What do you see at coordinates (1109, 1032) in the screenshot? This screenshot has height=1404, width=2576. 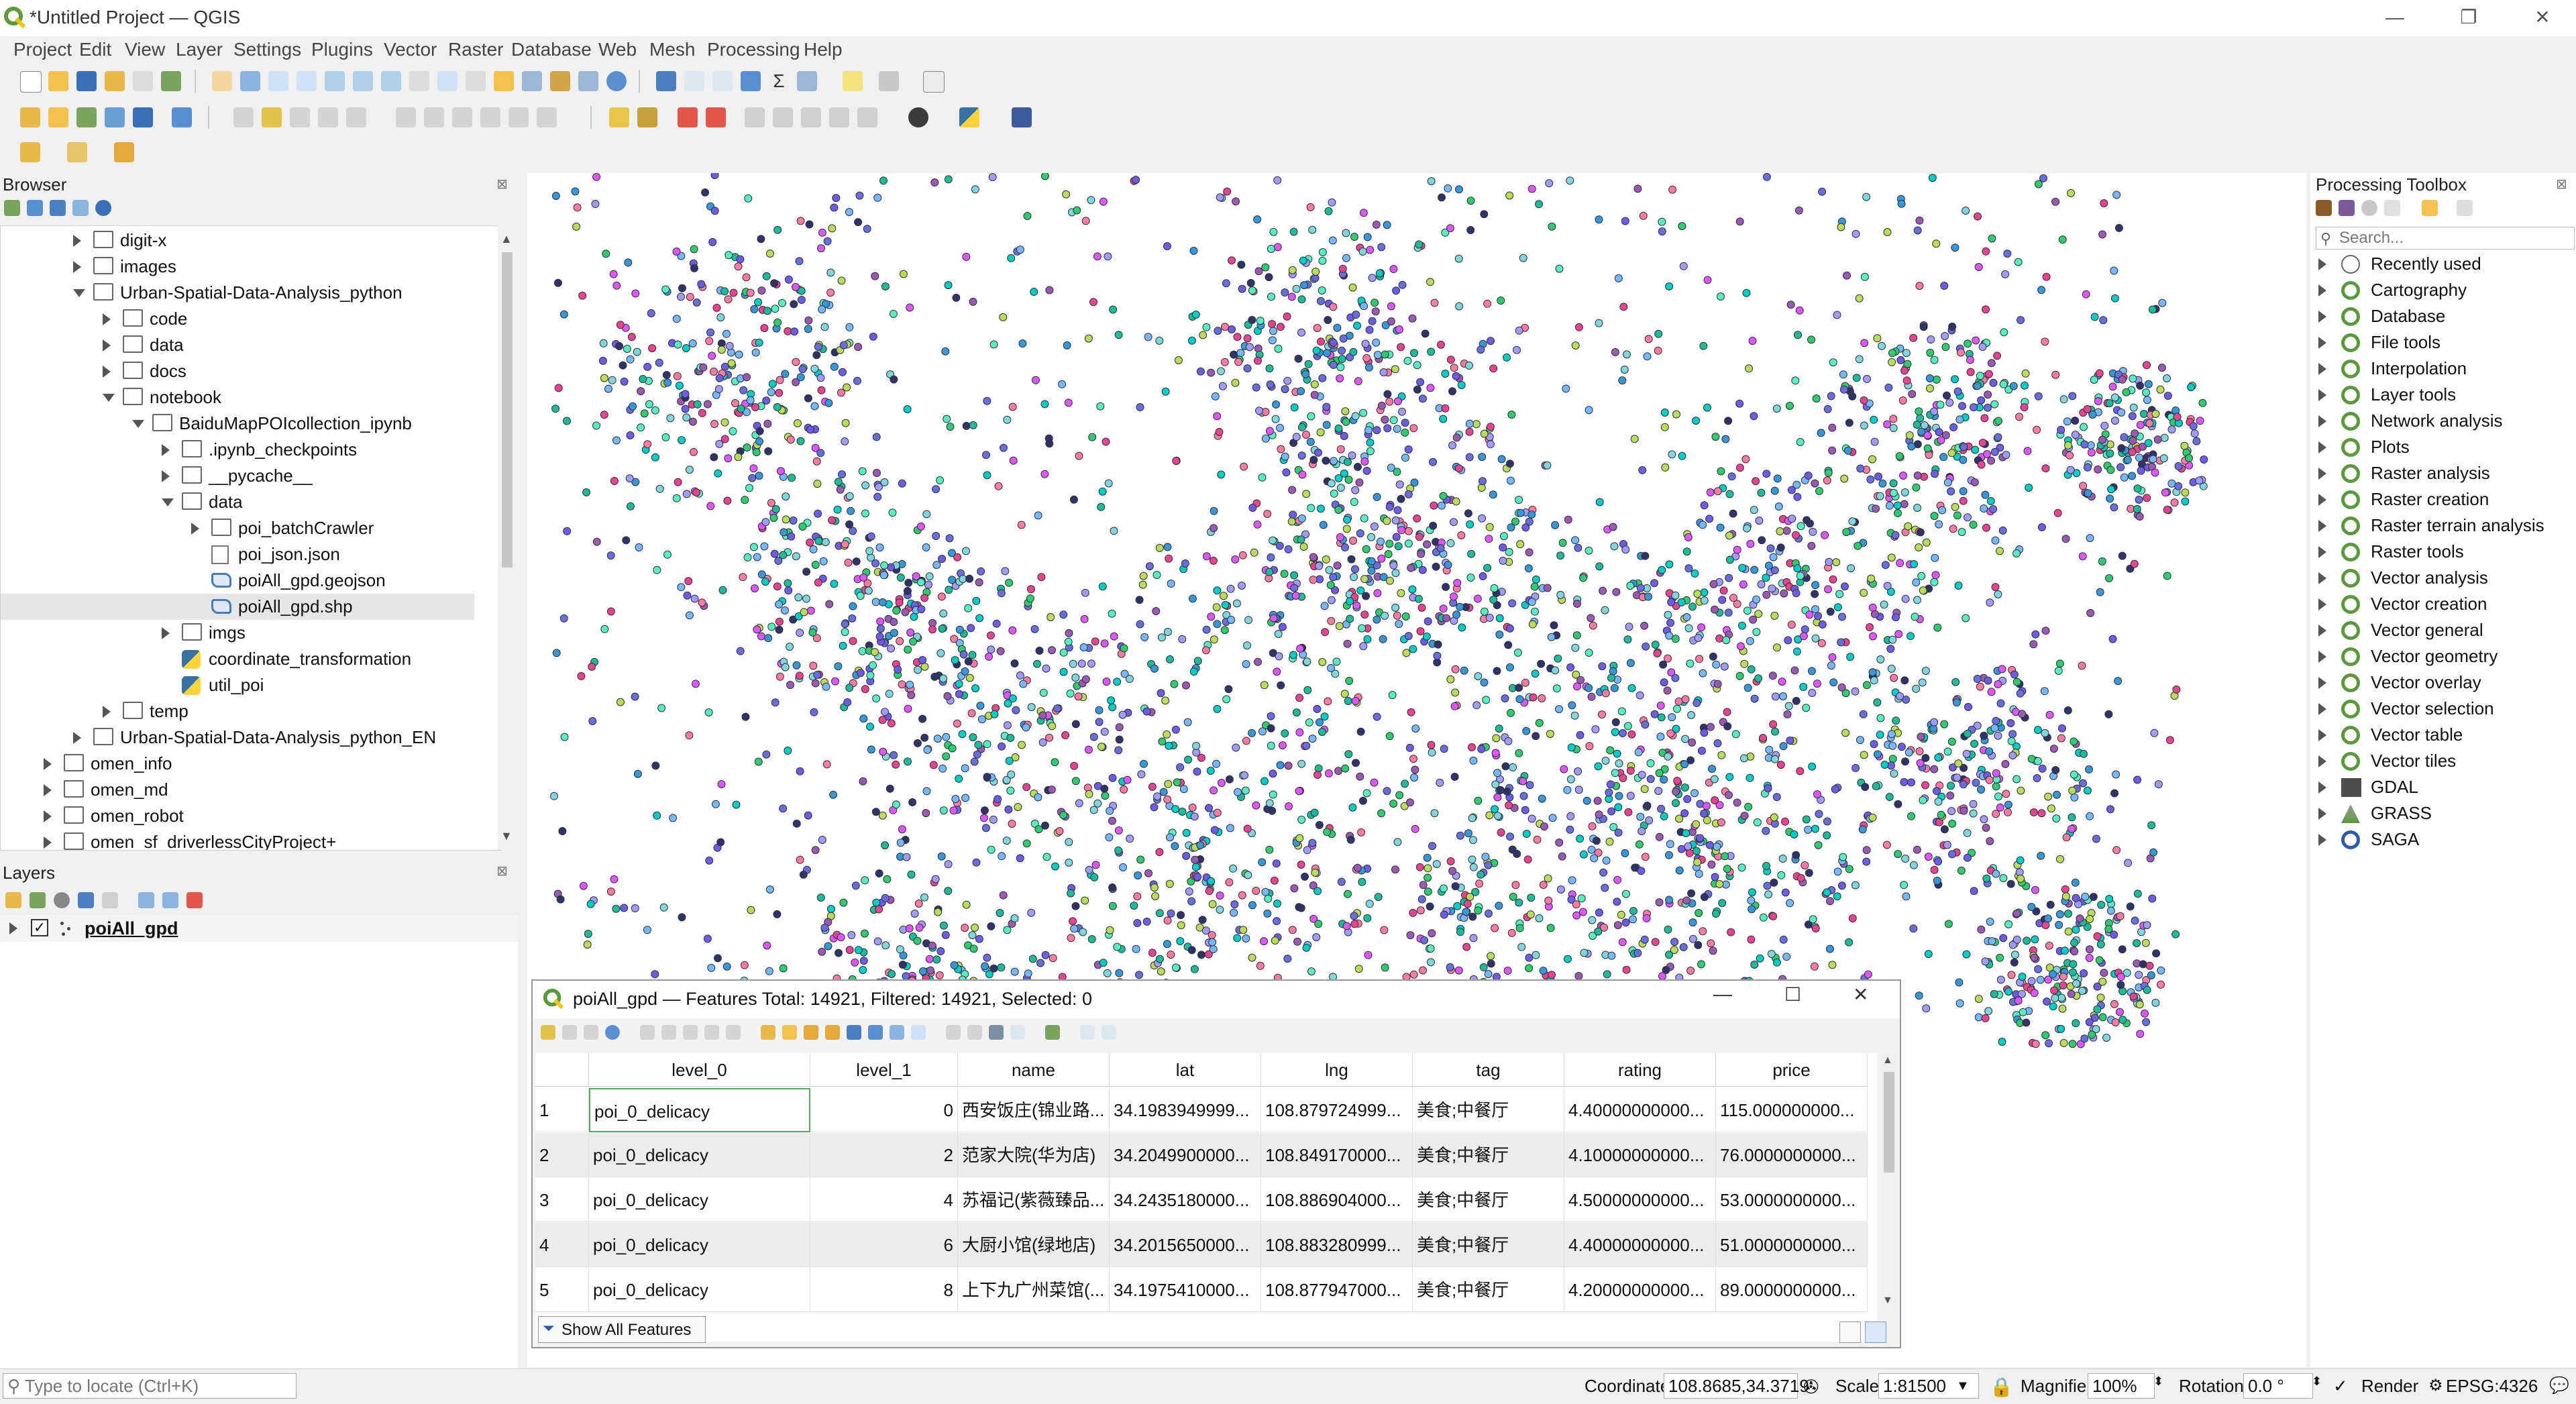 I see `actions-icon` at bounding box center [1109, 1032].